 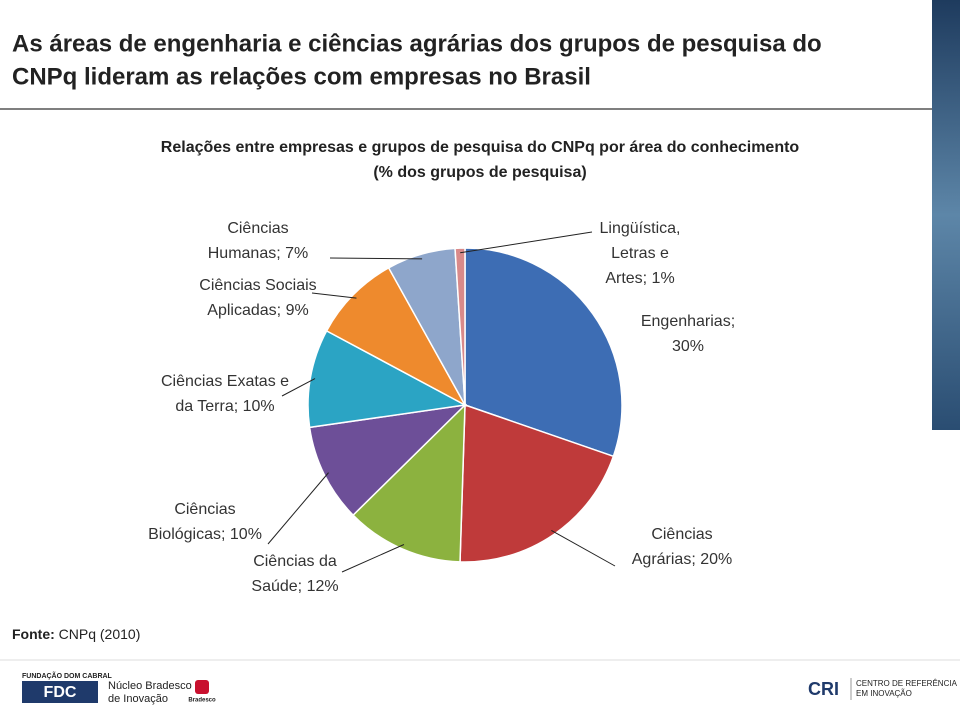 What do you see at coordinates (33, 634) in the screenshot?
I see `source-label: Fonte:` at bounding box center [33, 634].